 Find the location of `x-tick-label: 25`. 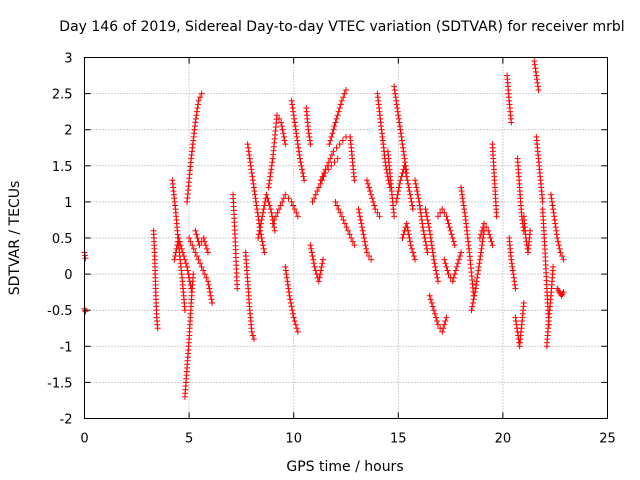

x-tick-label: 25 is located at coordinates (607, 439).